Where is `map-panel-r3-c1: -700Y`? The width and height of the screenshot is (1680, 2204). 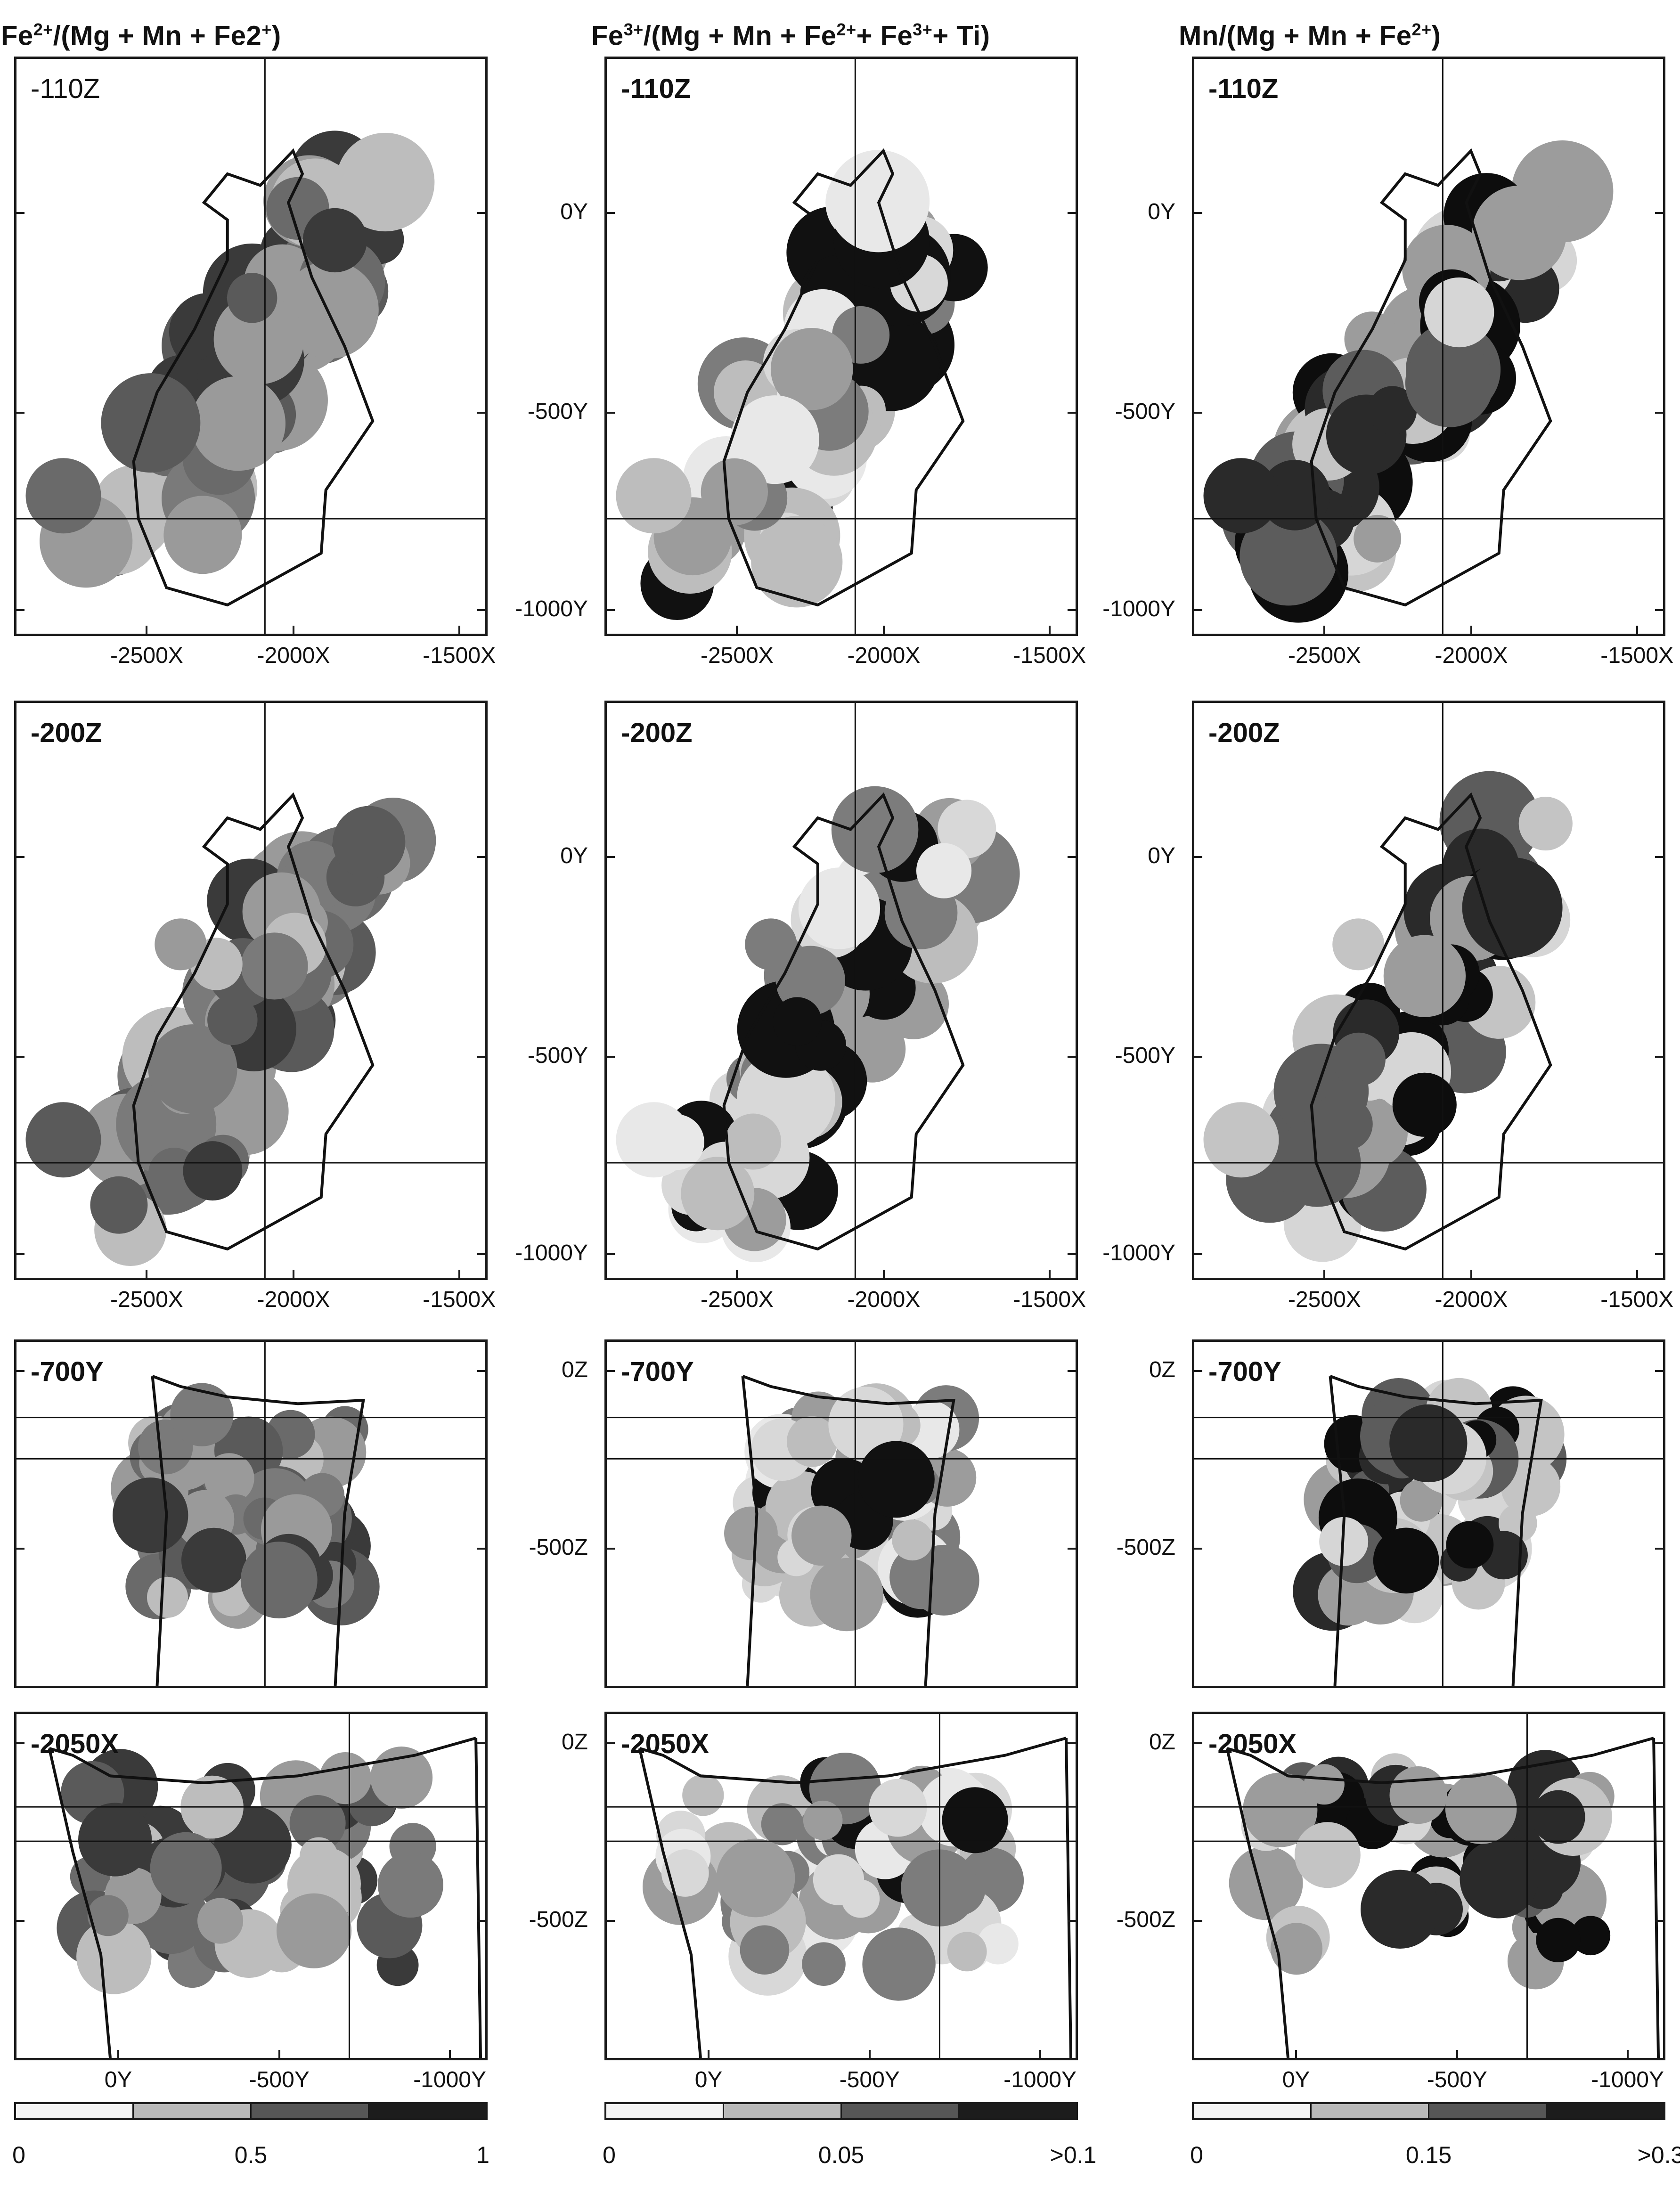
map-panel-r3-c1: -700Y is located at coordinates (251, 1513).